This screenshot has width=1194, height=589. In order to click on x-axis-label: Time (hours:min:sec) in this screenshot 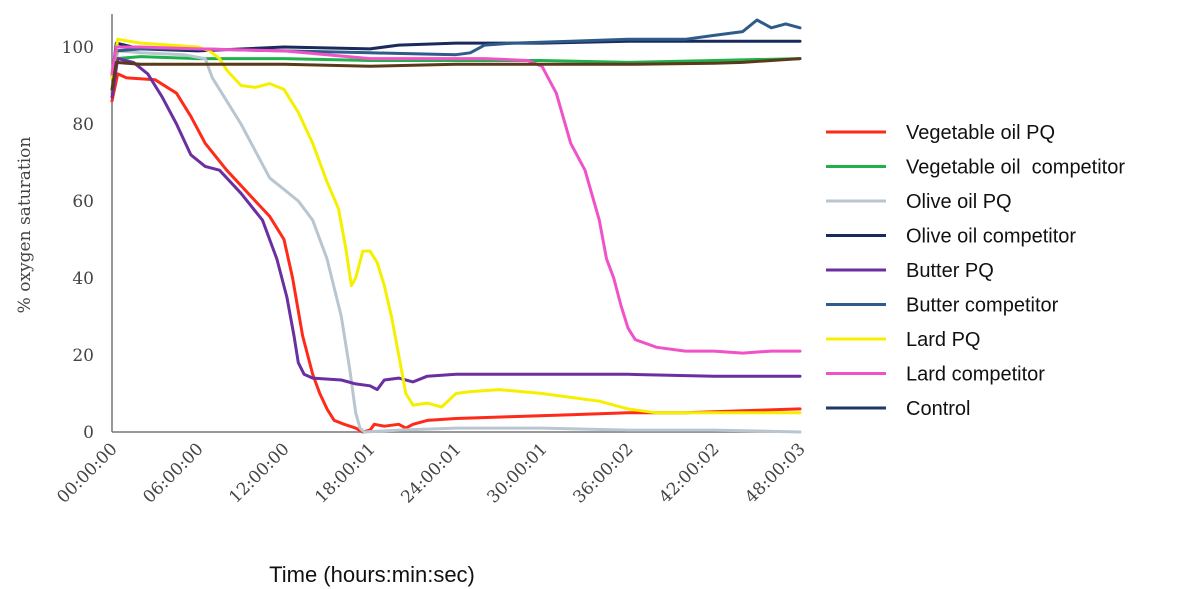, I will do `click(372, 574)`.